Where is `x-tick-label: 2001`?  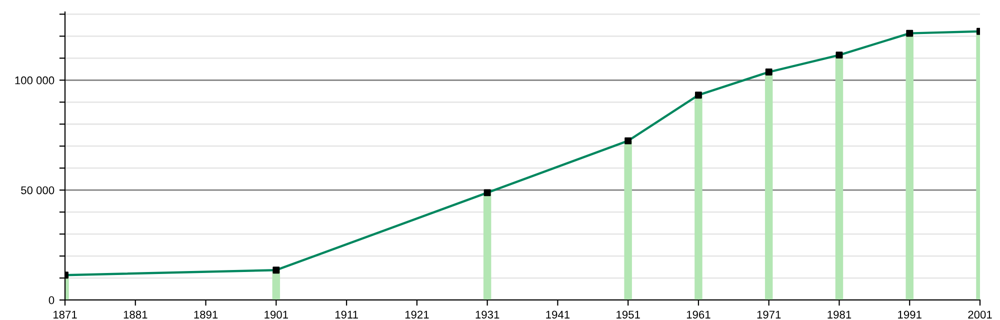 x-tick-label: 2001 is located at coordinates (980, 314).